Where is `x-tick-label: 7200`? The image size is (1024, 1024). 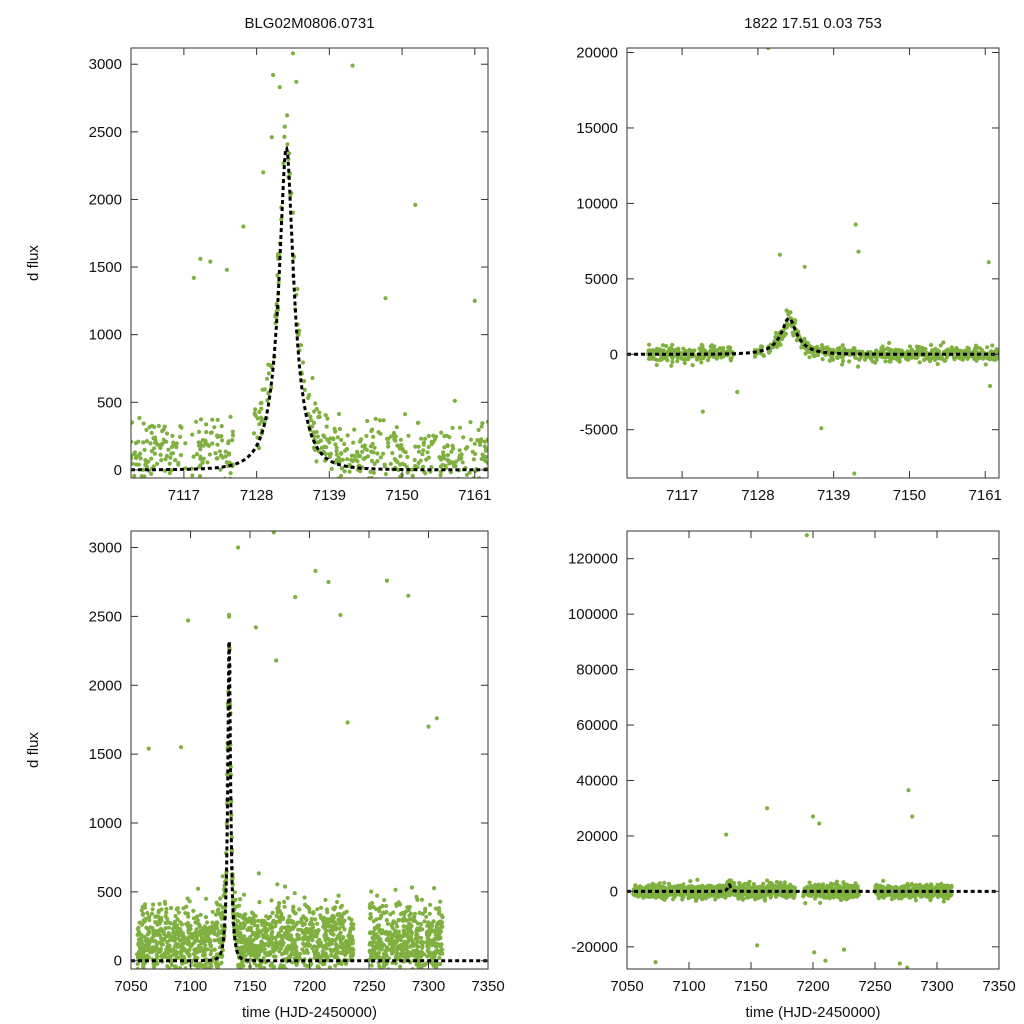 x-tick-label: 7200 is located at coordinates (309, 986).